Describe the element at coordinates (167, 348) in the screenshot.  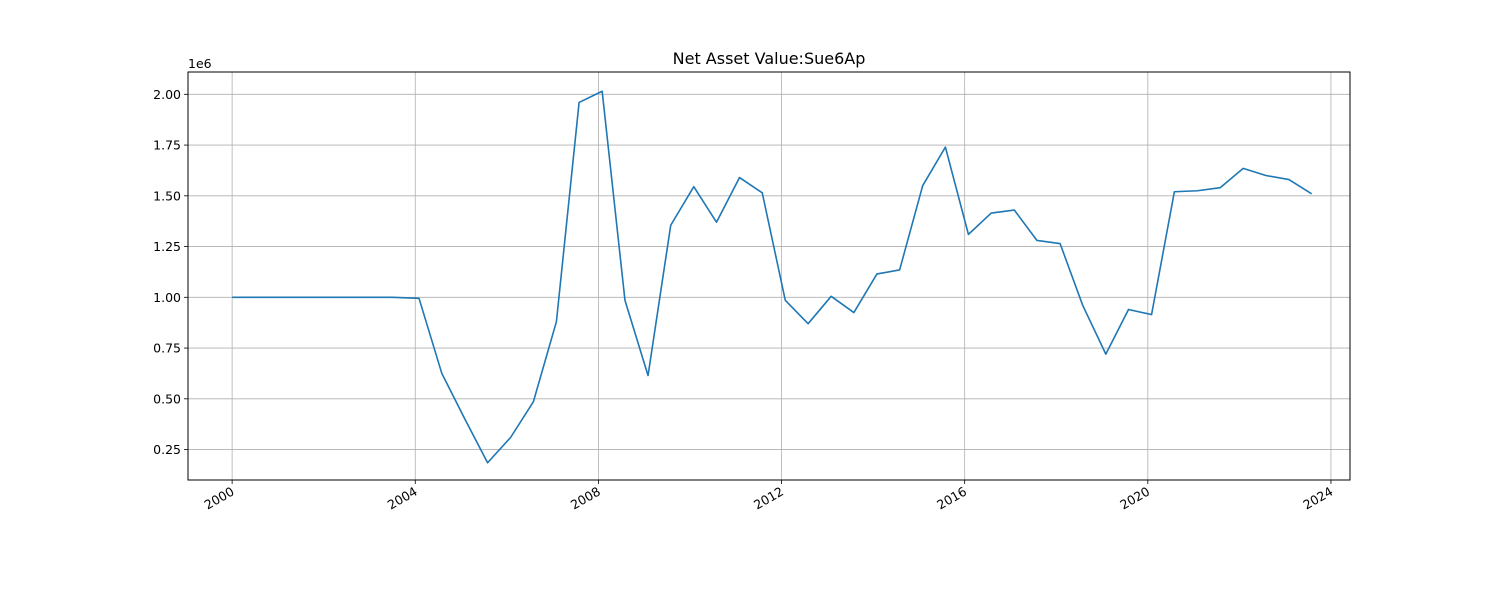
I see `y-tick-label: 0.75` at that location.